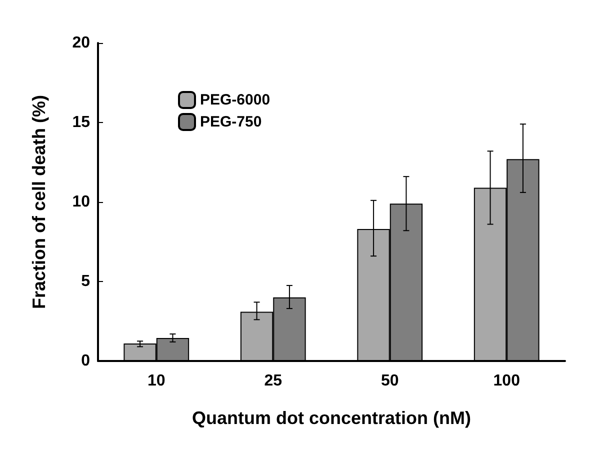  Describe the element at coordinates (331, 418) in the screenshot. I see `x-axis-title: Quantum dot concentration (nM)` at that location.